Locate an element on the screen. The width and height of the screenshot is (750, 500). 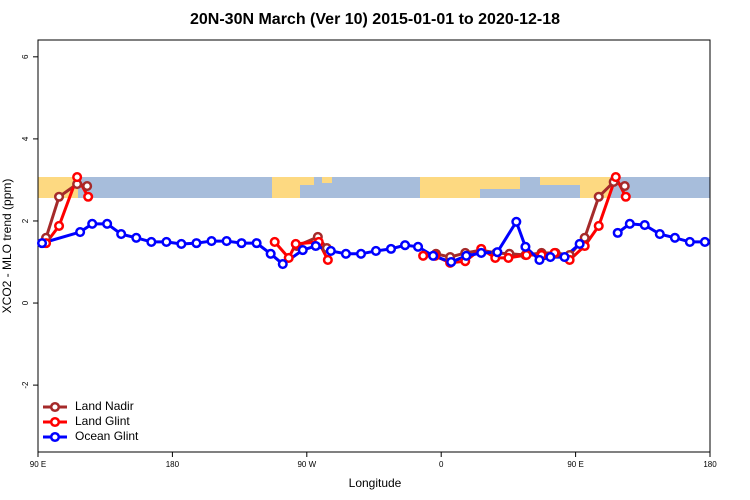
legend-label: Land Glint is located at coordinates (102, 421).